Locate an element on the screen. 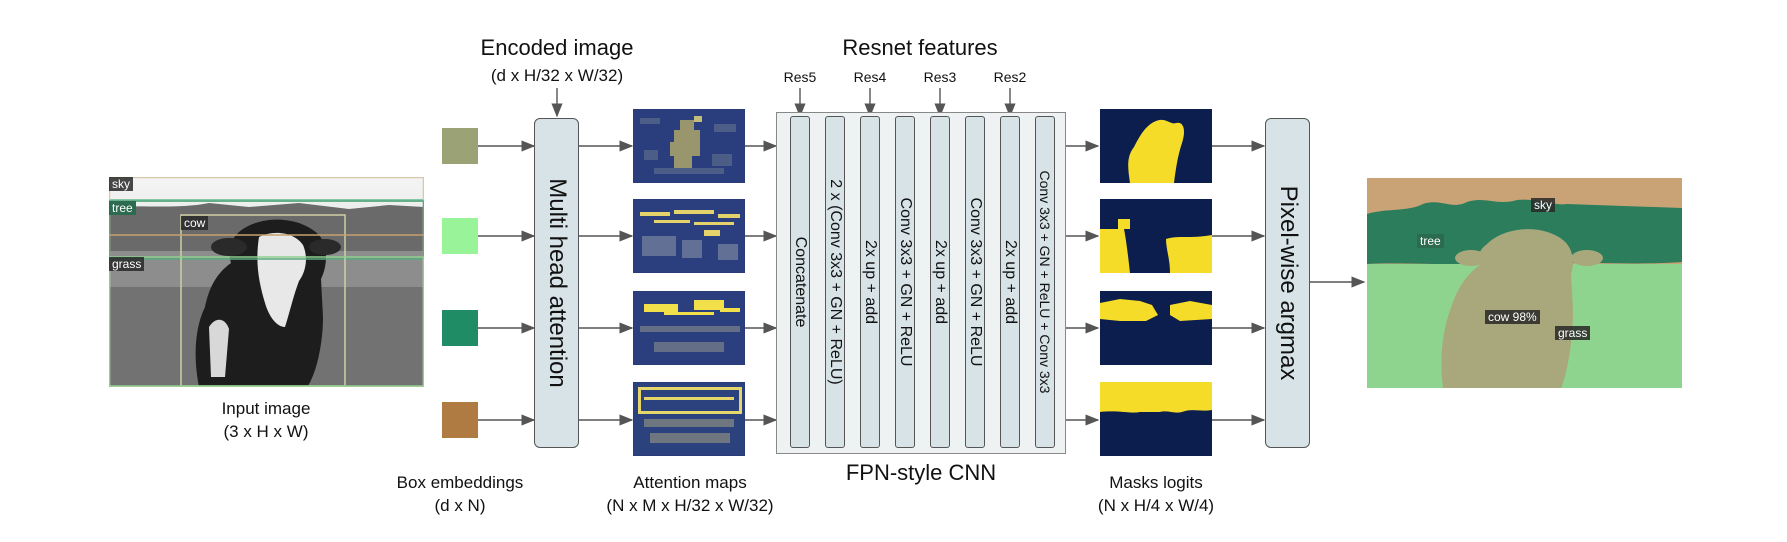 The image size is (1787, 542). fpn-col-concatenate: Concatenate is located at coordinates (800, 282).